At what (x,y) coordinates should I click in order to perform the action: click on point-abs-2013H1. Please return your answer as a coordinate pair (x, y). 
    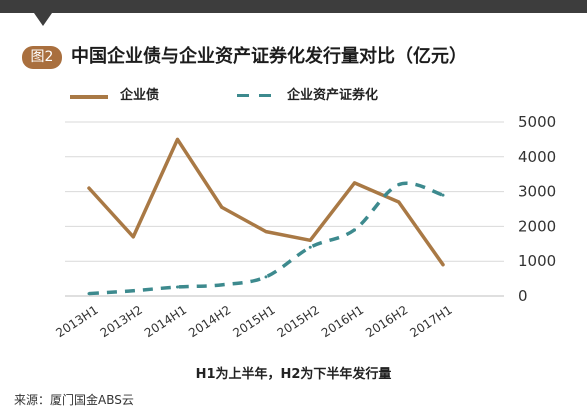
    Looking at the image, I should click on (89, 294).